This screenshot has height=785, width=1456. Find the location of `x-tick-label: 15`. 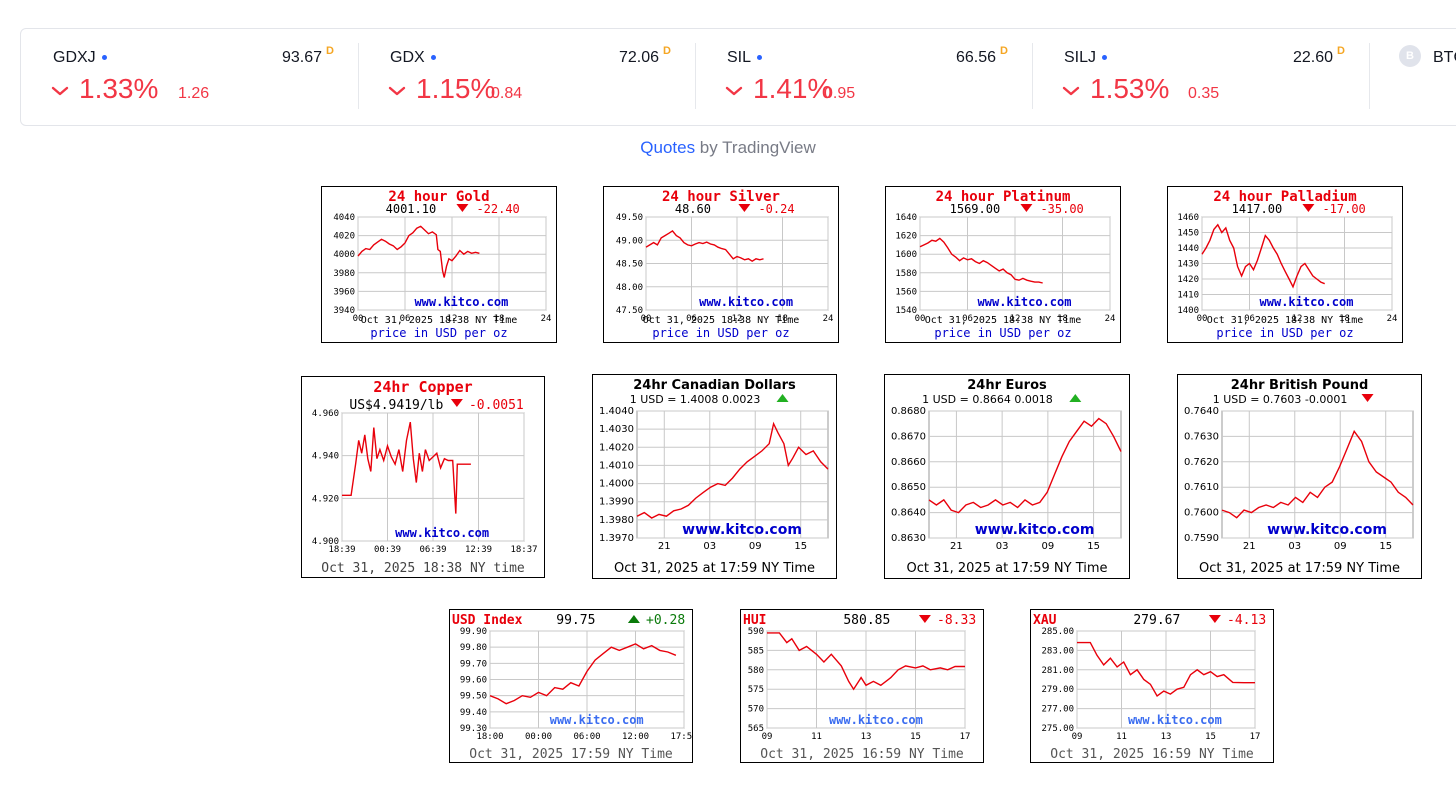

x-tick-label: 15 is located at coordinates (1093, 546).